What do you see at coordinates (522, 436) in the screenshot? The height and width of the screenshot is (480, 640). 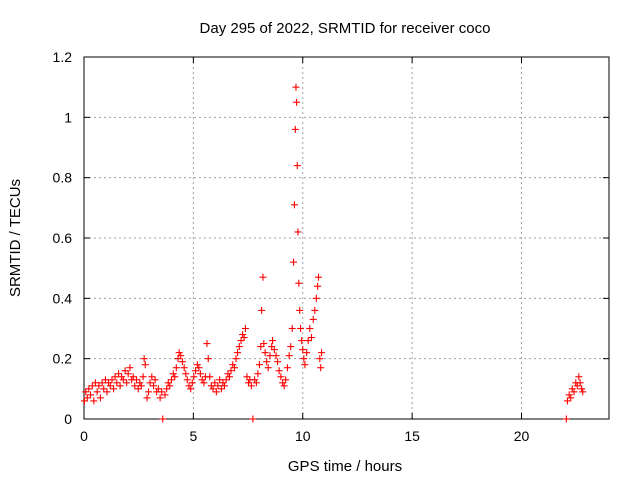 I see `x-tick-label: 20` at bounding box center [522, 436].